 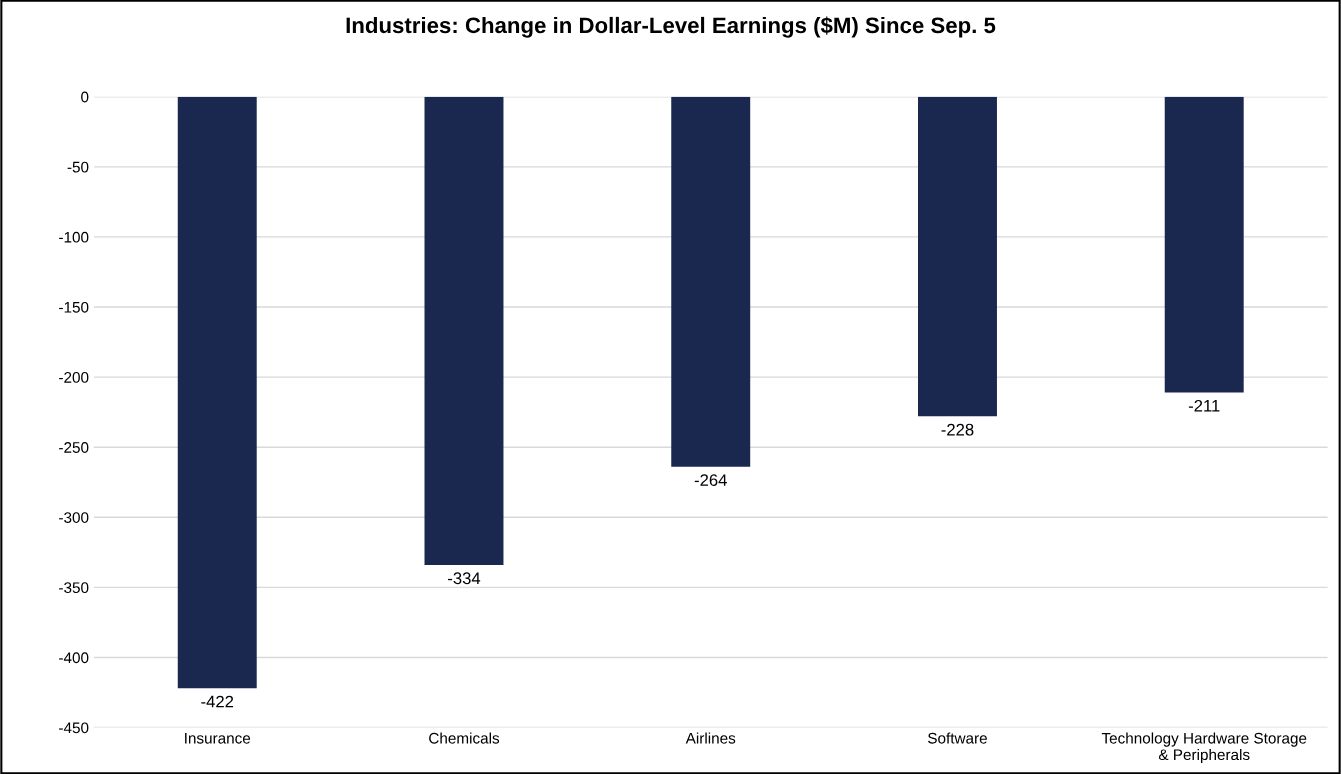 I want to click on y-tick-label: -300, so click(x=74, y=517).